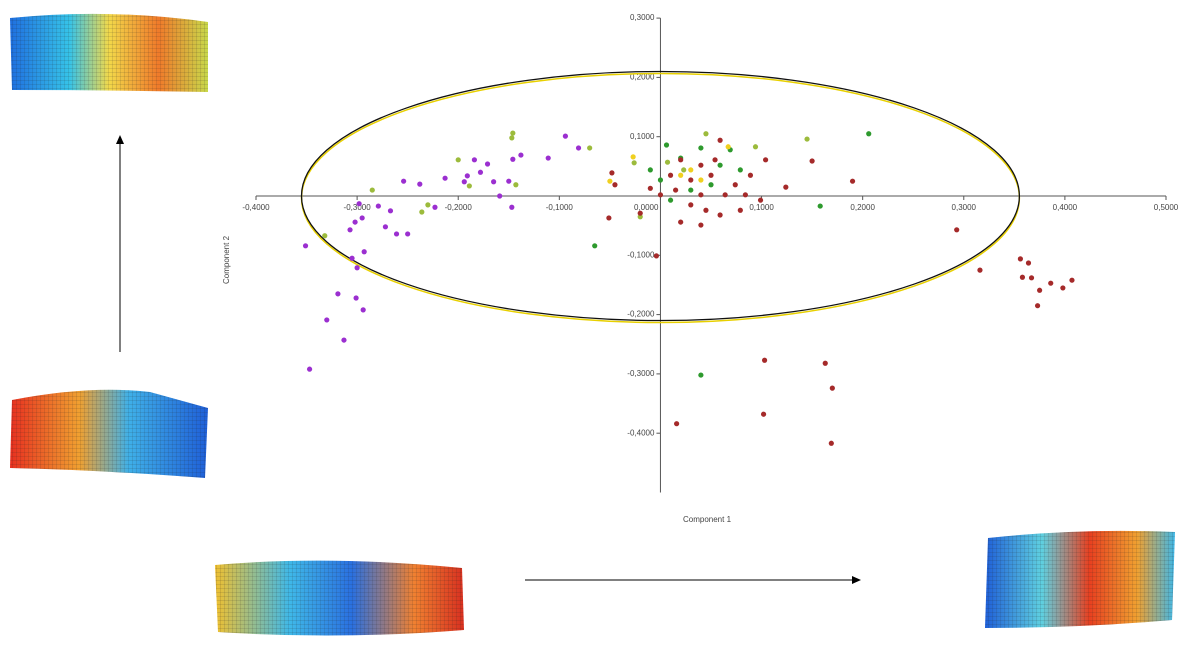 The width and height of the screenshot is (1179, 646). Describe the element at coordinates (707, 519) in the screenshot. I see `x-axis-label: Component 1` at that location.